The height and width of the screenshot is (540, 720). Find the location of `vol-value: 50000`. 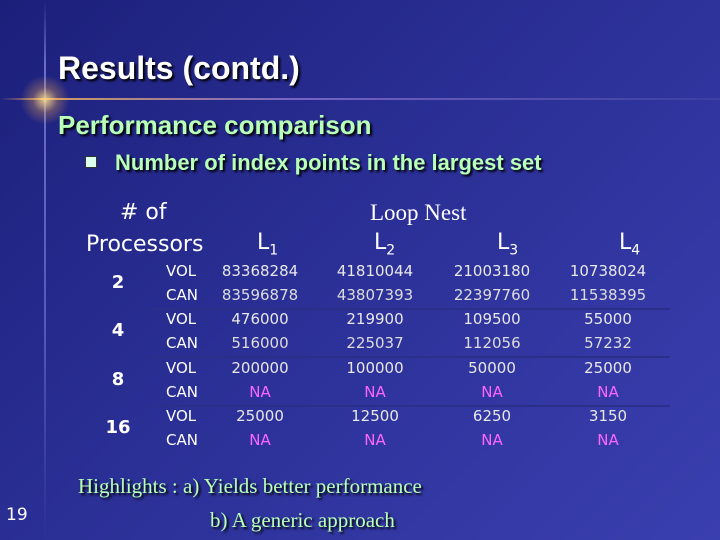

vol-value: 50000 is located at coordinates (492, 368).